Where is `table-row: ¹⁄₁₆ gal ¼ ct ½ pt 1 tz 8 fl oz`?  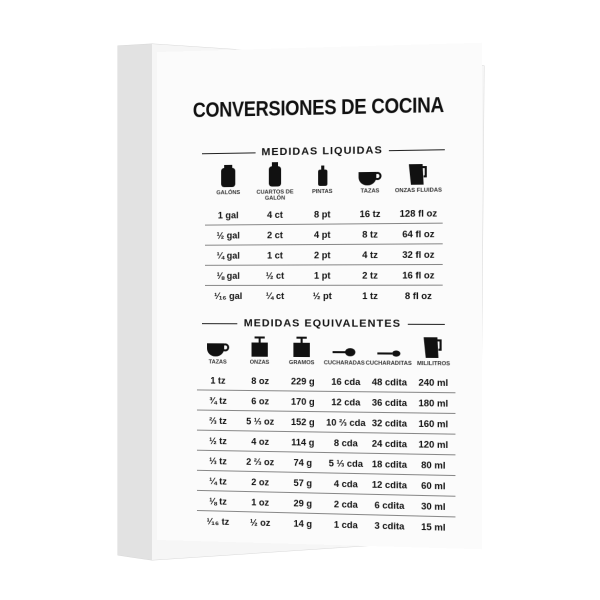
table-row: ¹⁄₁₆ gal ¼ ct ½ pt 1 tz 8 fl oz is located at coordinates (324, 295).